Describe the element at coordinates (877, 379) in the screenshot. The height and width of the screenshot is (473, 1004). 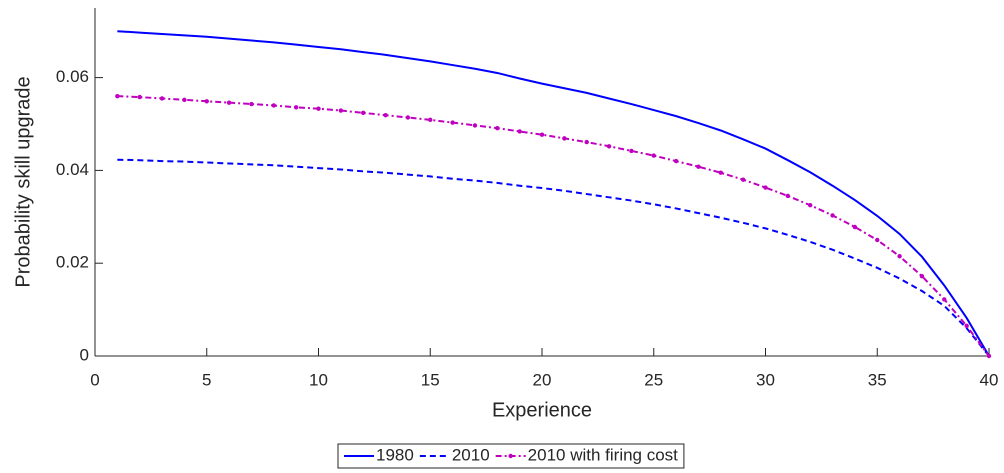
I see `x-tick-label: 35` at that location.